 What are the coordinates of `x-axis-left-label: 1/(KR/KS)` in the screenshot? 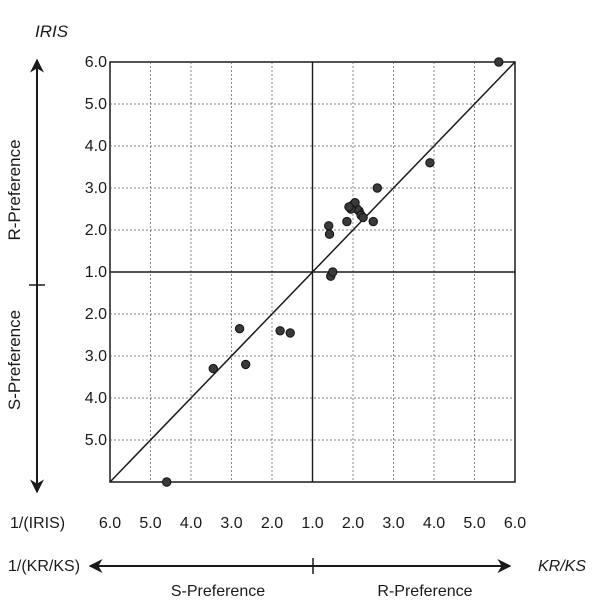 It's located at (44, 566).